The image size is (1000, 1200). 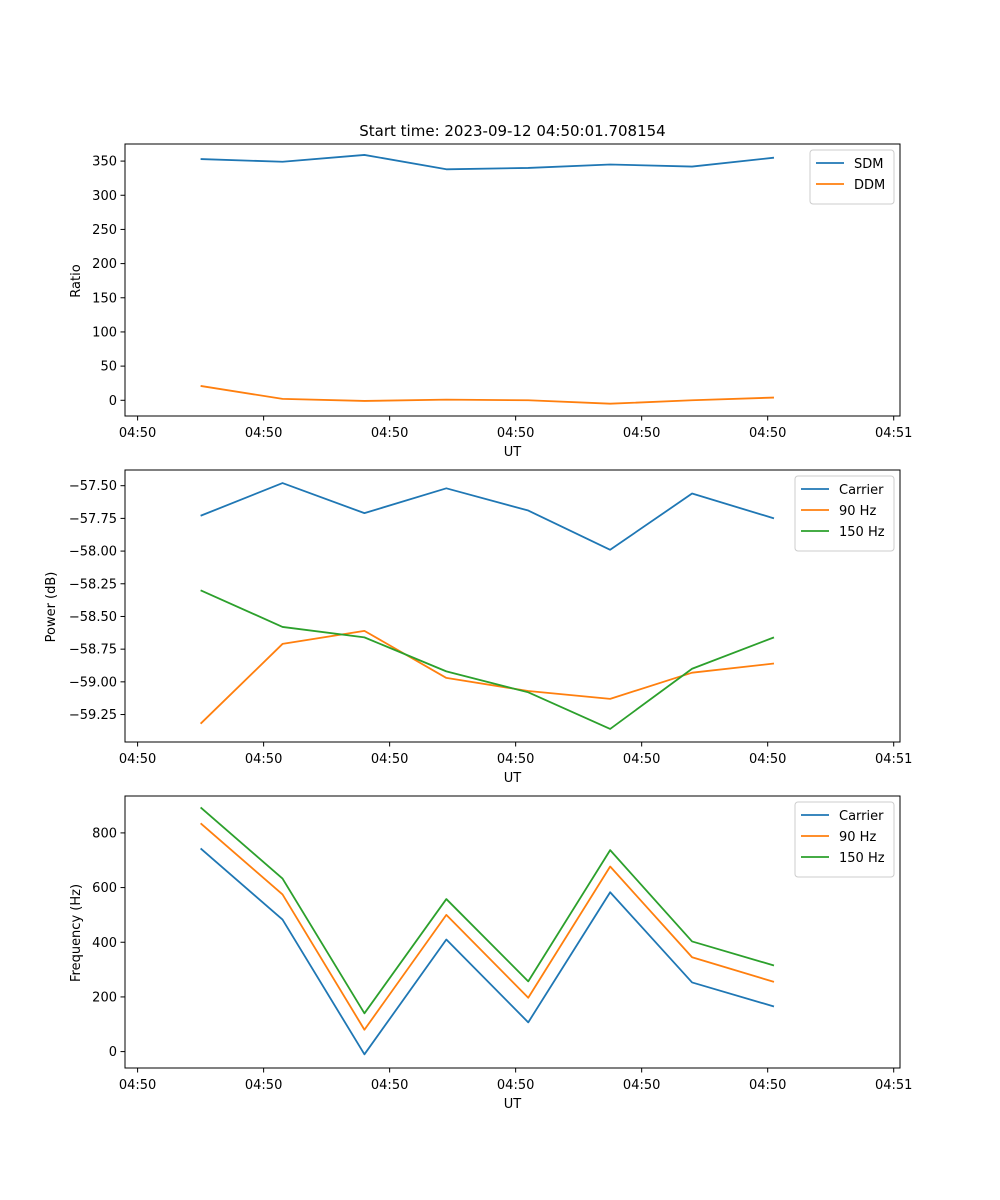 What do you see at coordinates (93, 486) in the screenshot?
I see `y-tick-label: −57.50` at bounding box center [93, 486].